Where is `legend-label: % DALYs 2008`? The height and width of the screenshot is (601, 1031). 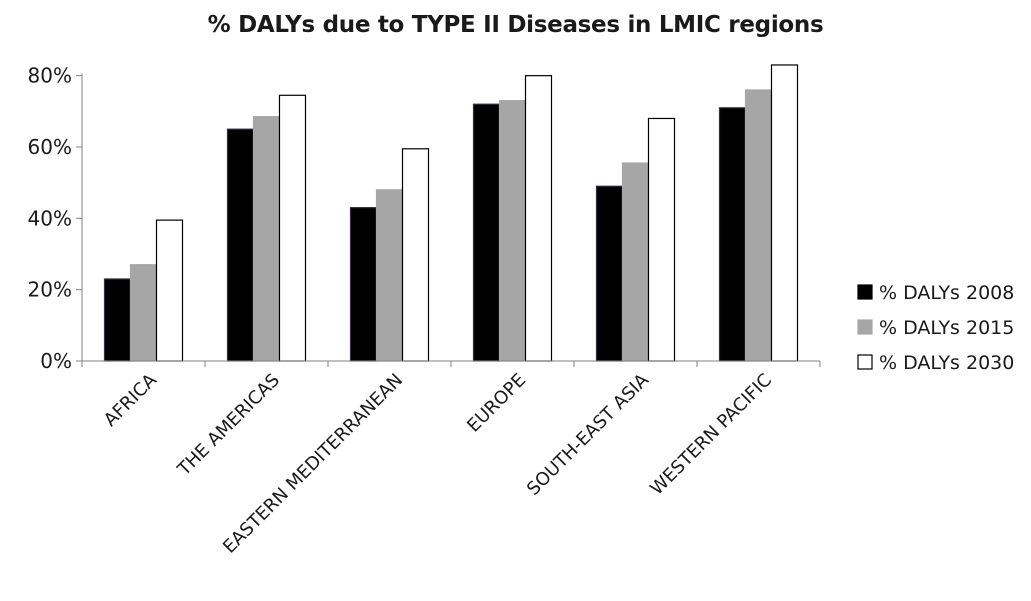
legend-label: % DALYs 2008 is located at coordinates (946, 293).